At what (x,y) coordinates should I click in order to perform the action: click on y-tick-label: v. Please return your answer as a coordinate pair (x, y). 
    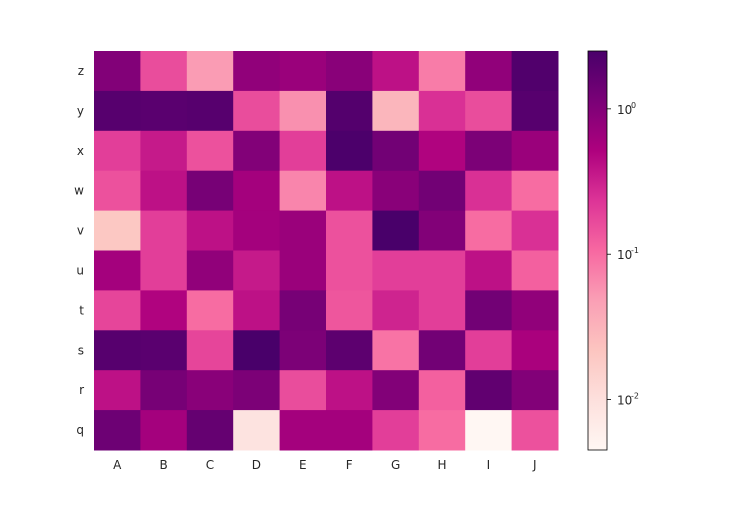
    Looking at the image, I should click on (80, 231).